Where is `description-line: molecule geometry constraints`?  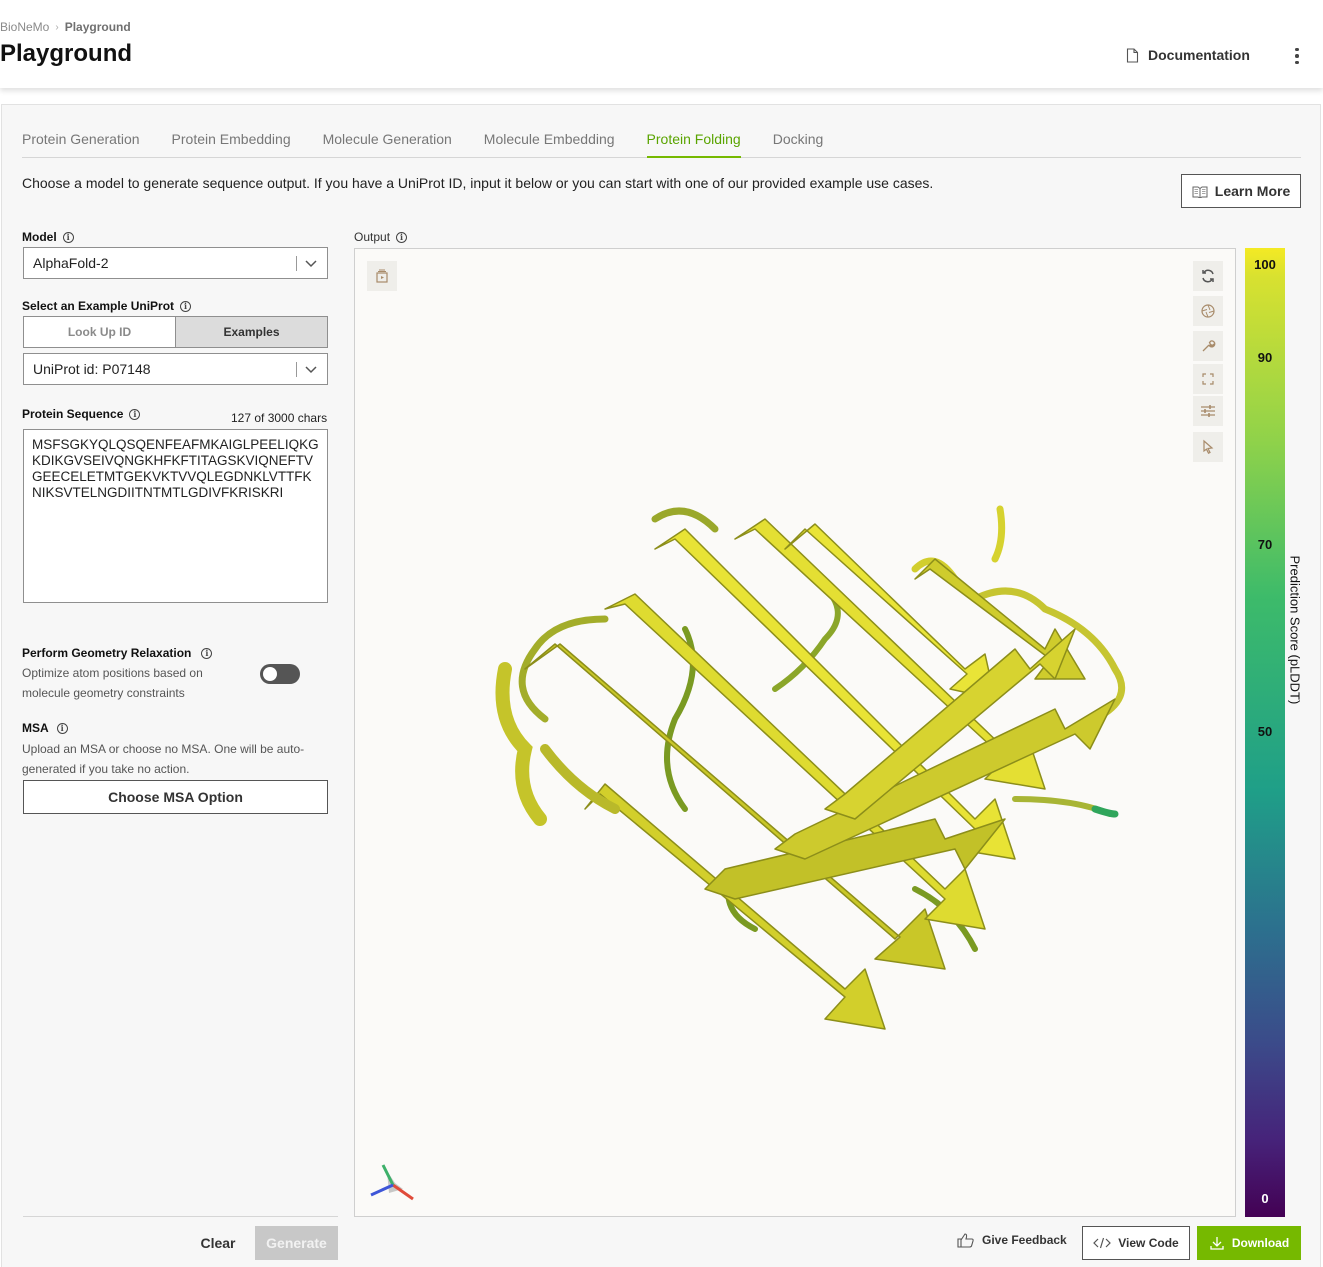 description-line: molecule geometry constraints is located at coordinates (103, 693).